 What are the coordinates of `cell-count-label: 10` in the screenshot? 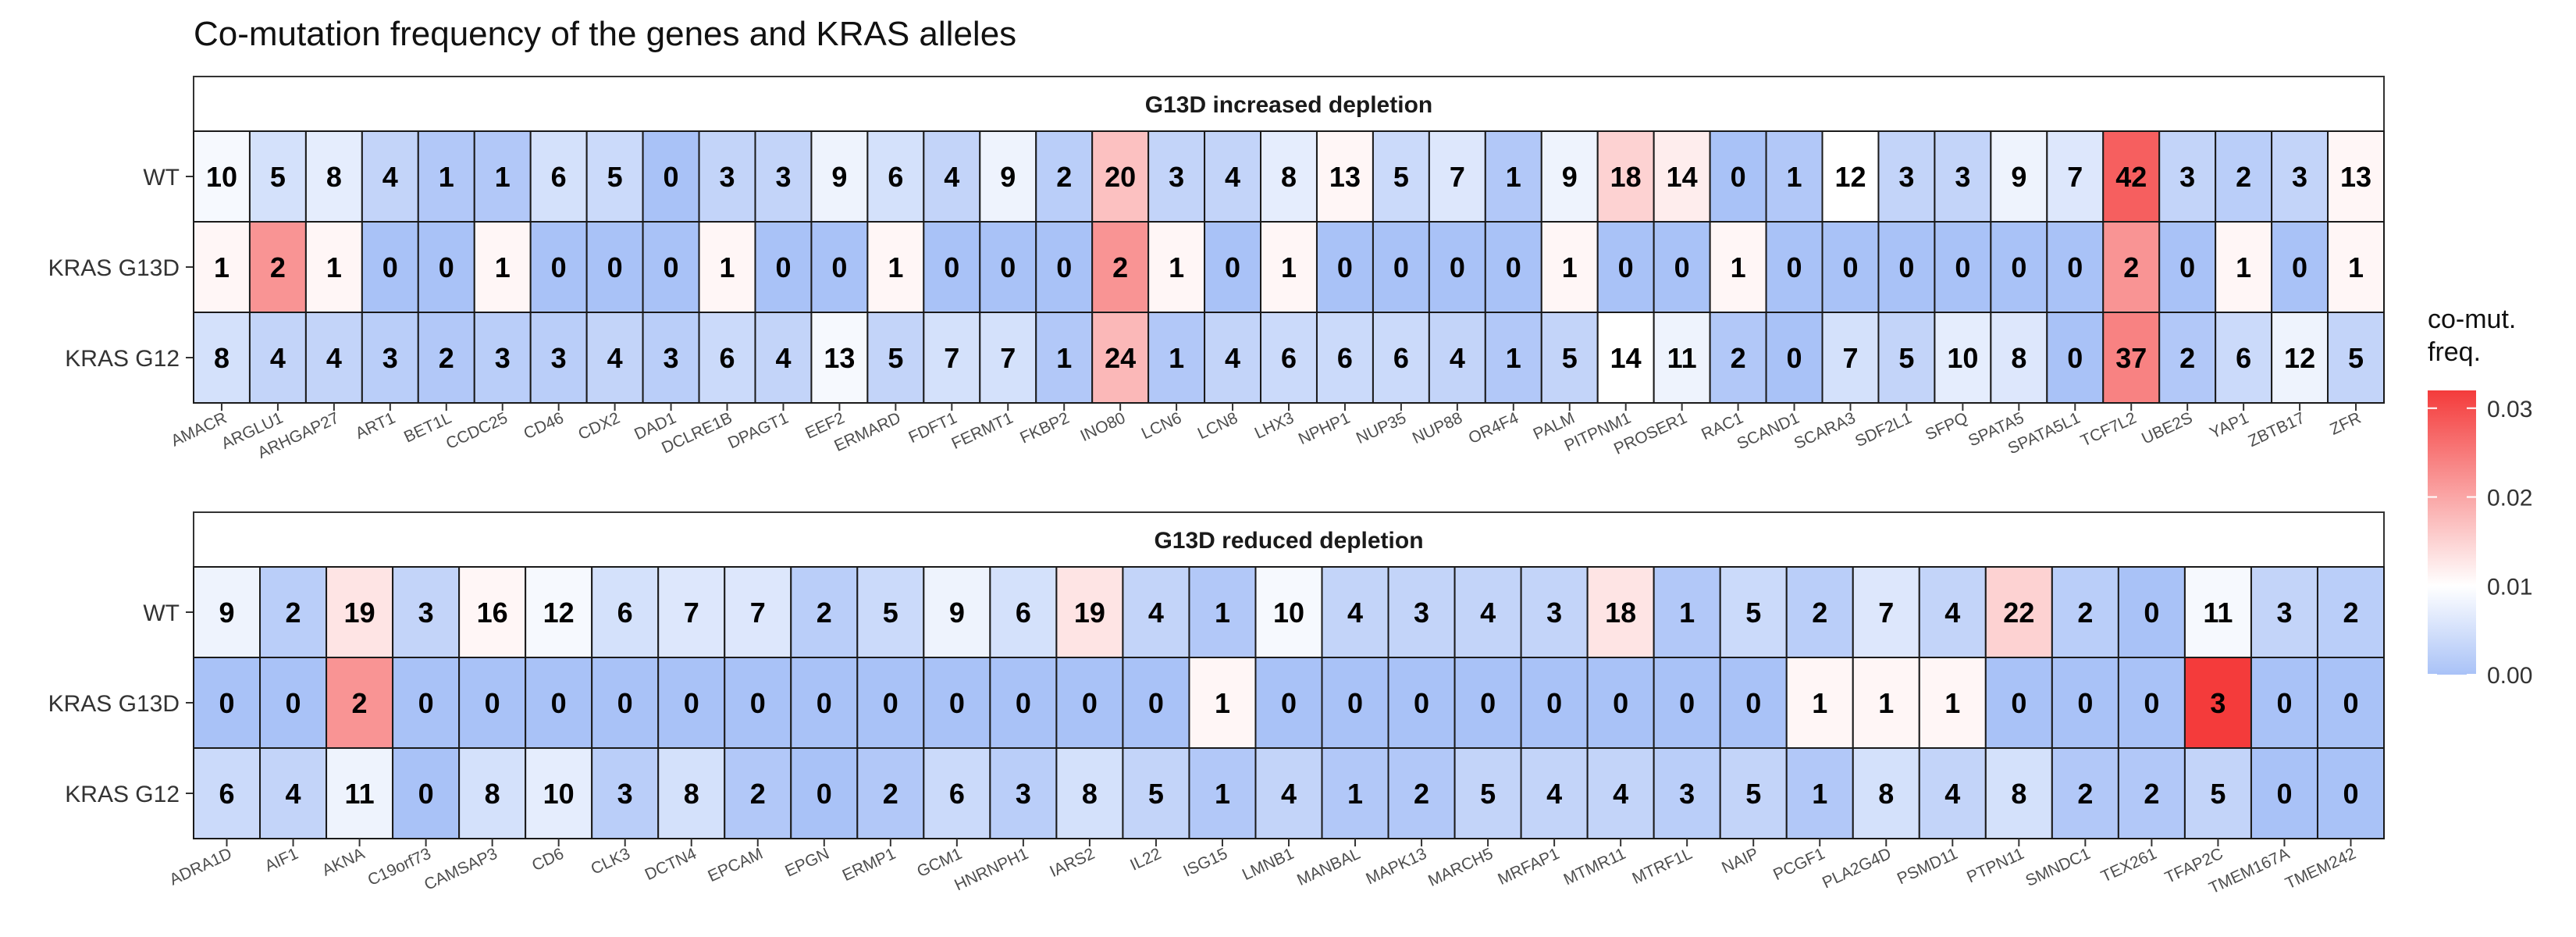 It's located at (1962, 358).